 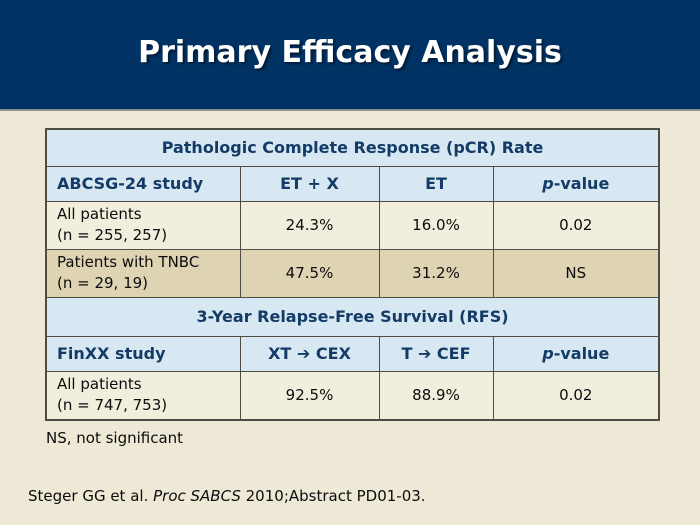 What do you see at coordinates (143, 183) in the screenshot?
I see `pcr-study-name: ABCSG-24 study` at bounding box center [143, 183].